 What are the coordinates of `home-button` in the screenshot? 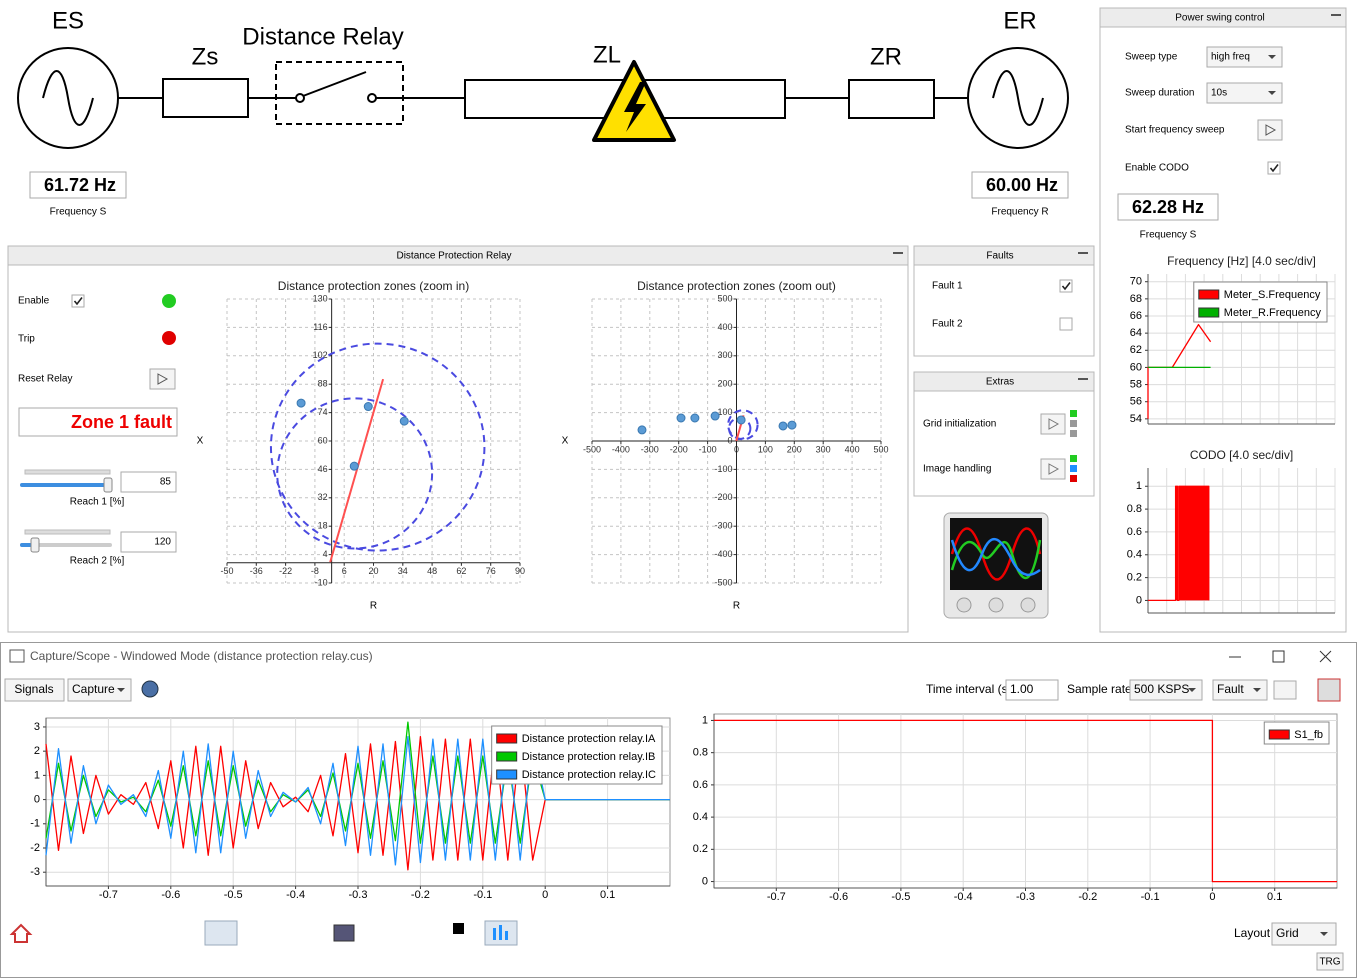 It's located at (21, 933).